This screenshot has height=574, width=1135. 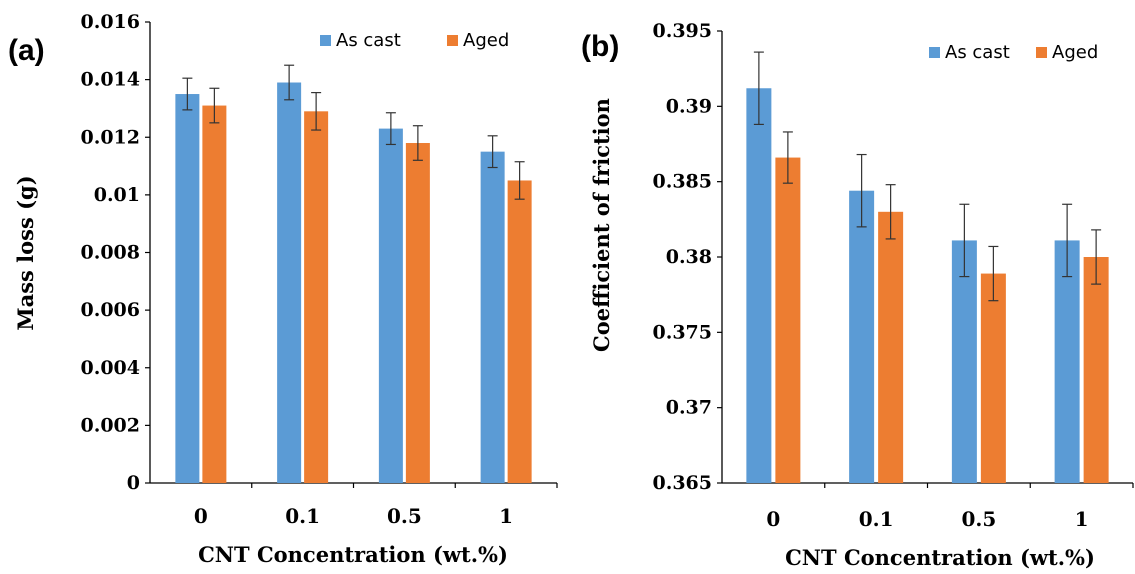 What do you see at coordinates (353, 554) in the screenshot?
I see `x-axis-title-a: CNT Concentration (wt.%)` at bounding box center [353, 554].